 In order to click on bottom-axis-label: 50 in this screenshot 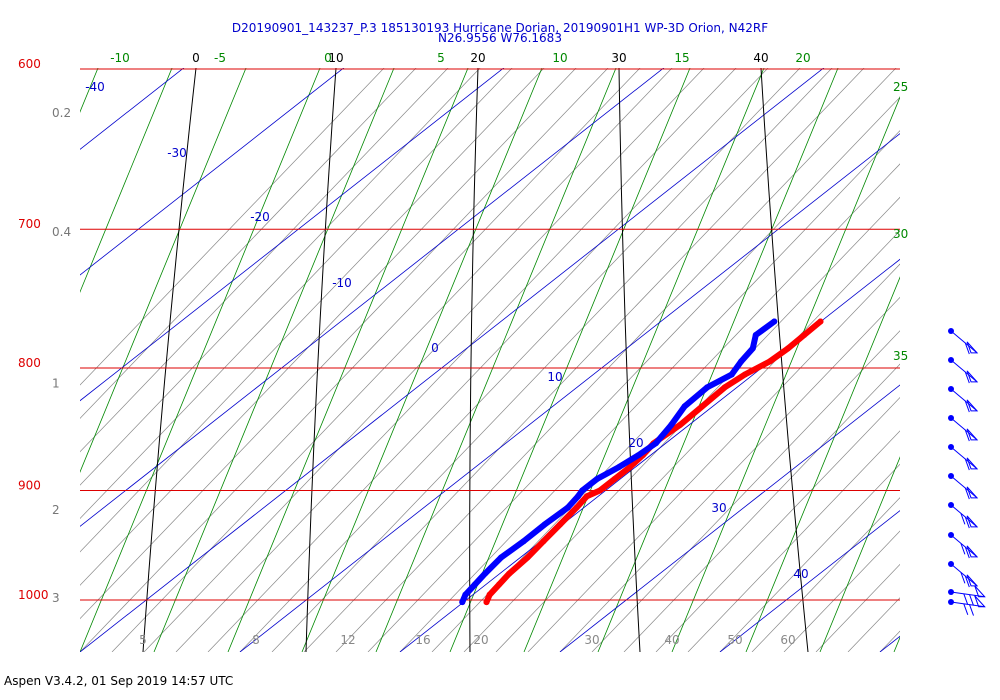, I will do `click(734, 640)`.